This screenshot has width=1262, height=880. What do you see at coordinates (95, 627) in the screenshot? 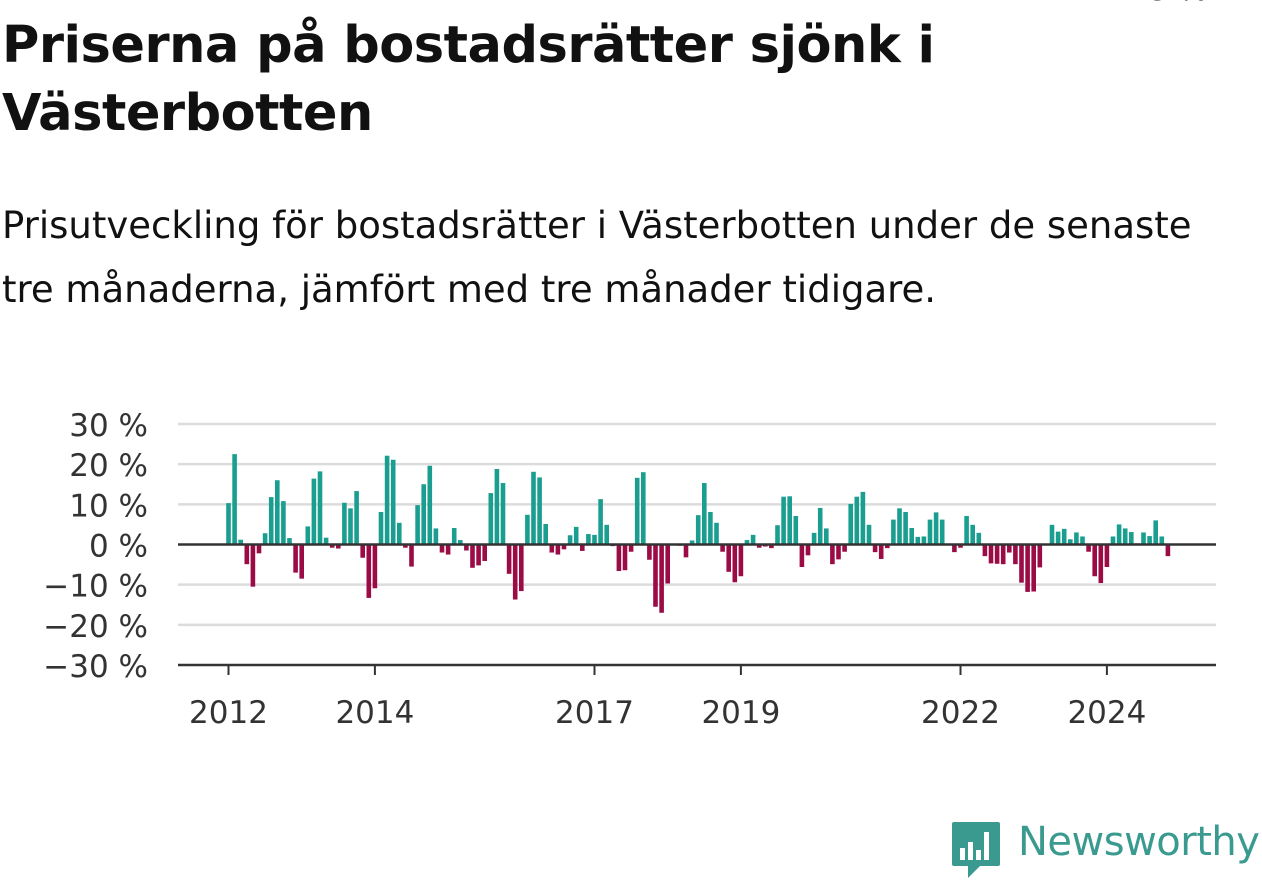
I see `y-tick-label: −20 %` at bounding box center [95, 627].